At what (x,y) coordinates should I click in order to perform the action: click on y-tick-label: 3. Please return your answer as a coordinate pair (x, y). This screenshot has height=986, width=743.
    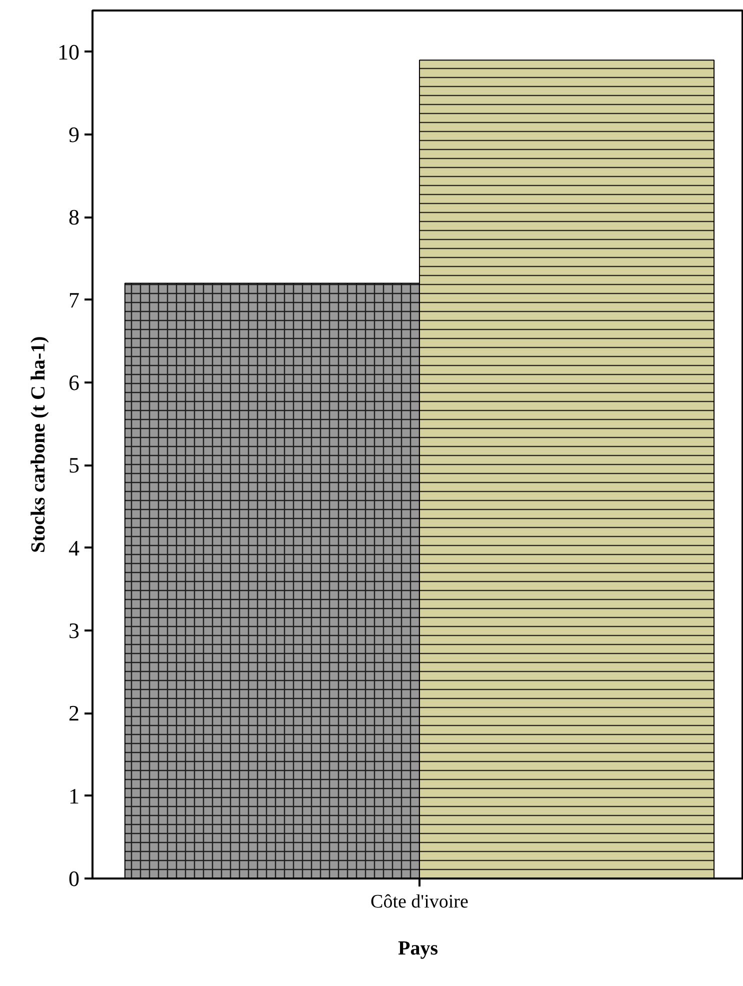
    Looking at the image, I should click on (74, 630).